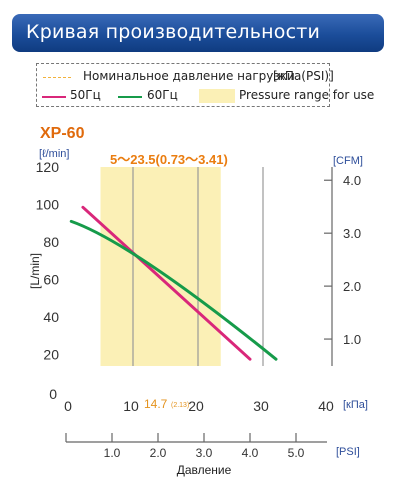  What do you see at coordinates (348, 452) in the screenshot?
I see `x-unit-psi: [PSI]` at bounding box center [348, 452].